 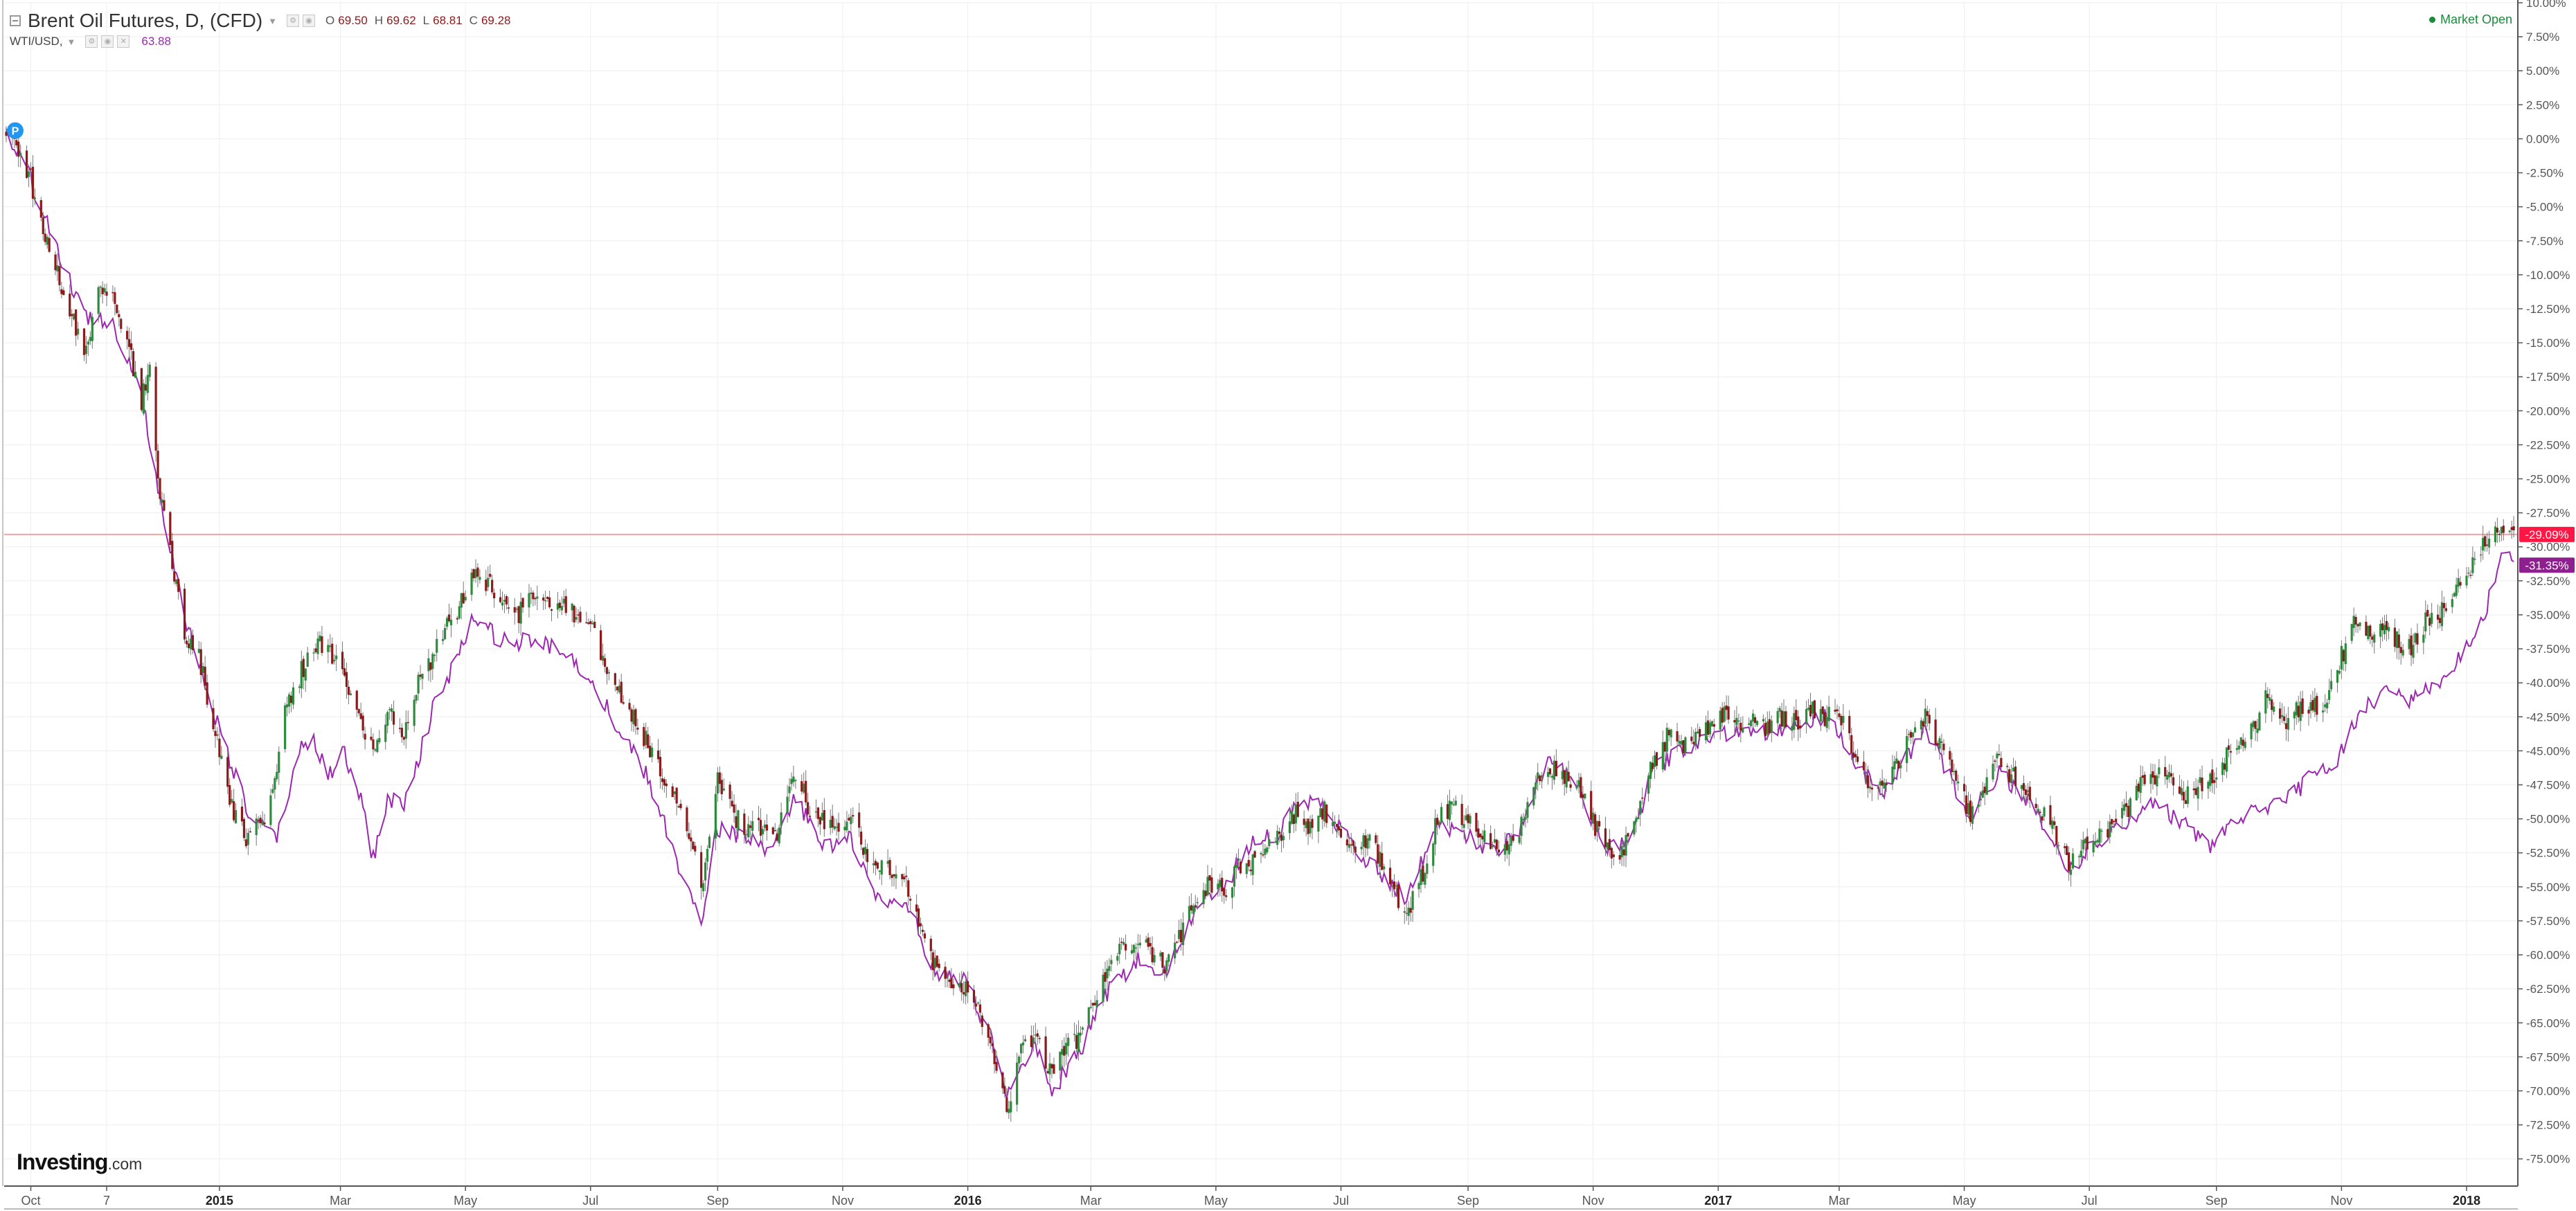 What do you see at coordinates (145, 20) in the screenshot?
I see `main-series-title: Brent Oil Futures, D, (CFD)` at bounding box center [145, 20].